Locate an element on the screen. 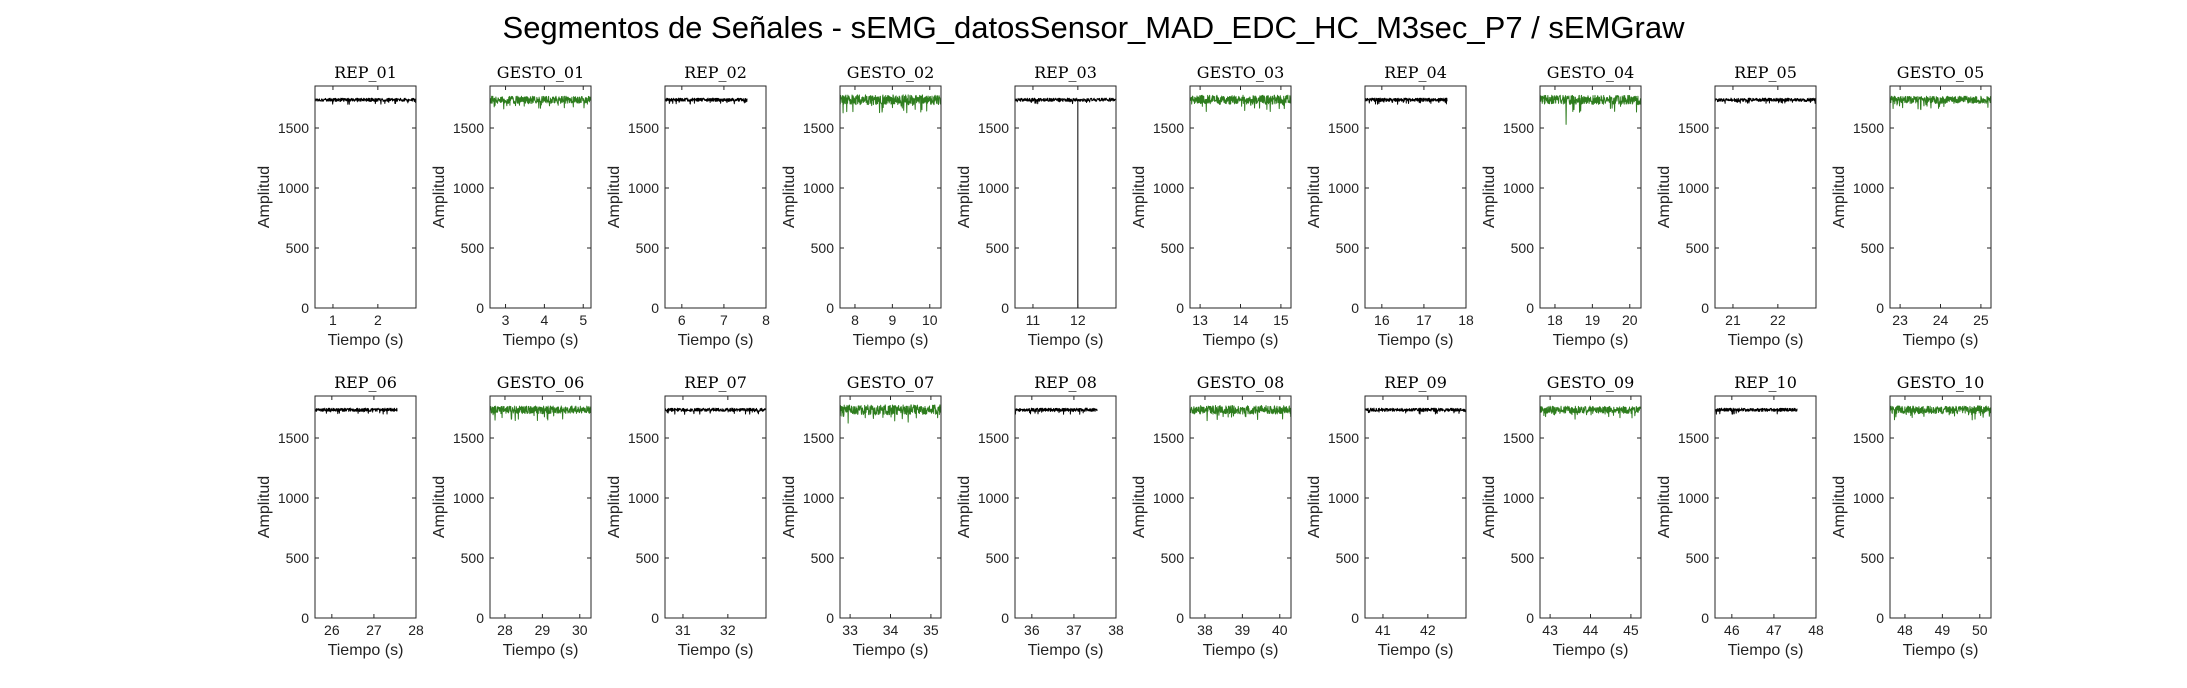  y-tick-label-gesto-06: 1000 is located at coordinates (468, 498).